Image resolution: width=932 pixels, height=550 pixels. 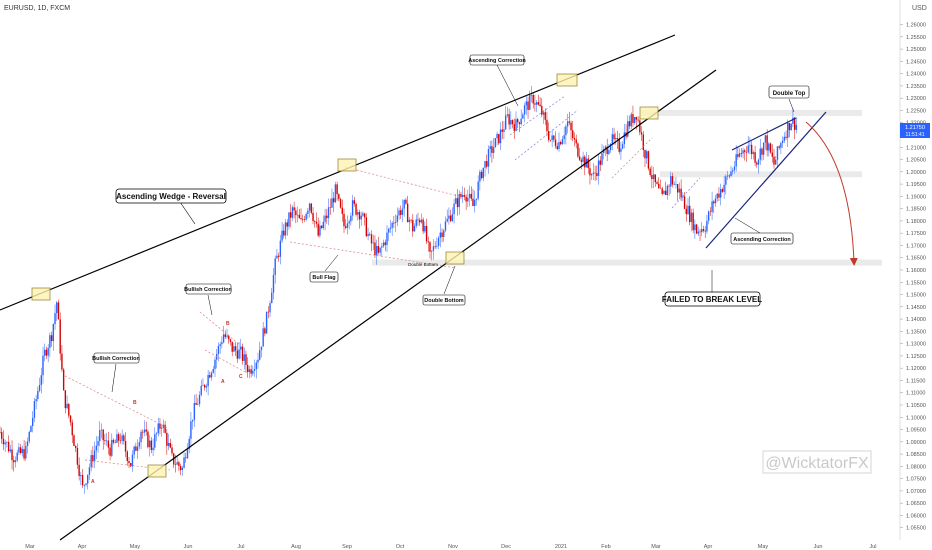 I want to click on y-tick-label: 1.18000, so click(x=916, y=222).